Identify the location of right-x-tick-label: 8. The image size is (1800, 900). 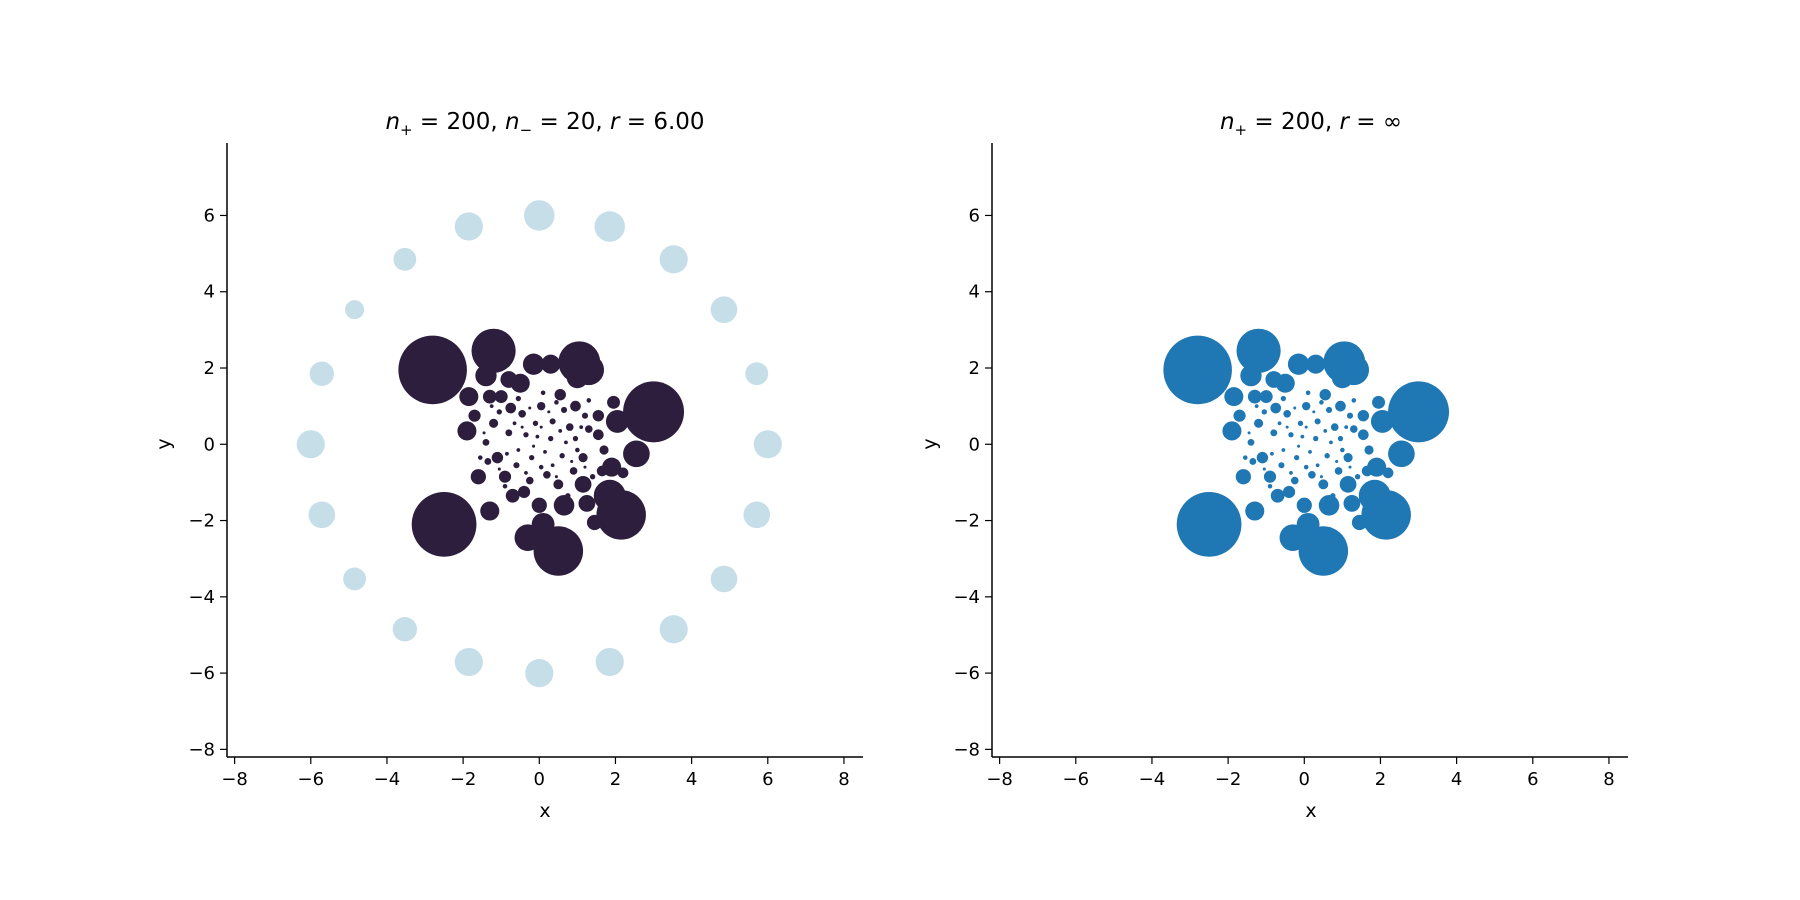
(1608, 779).